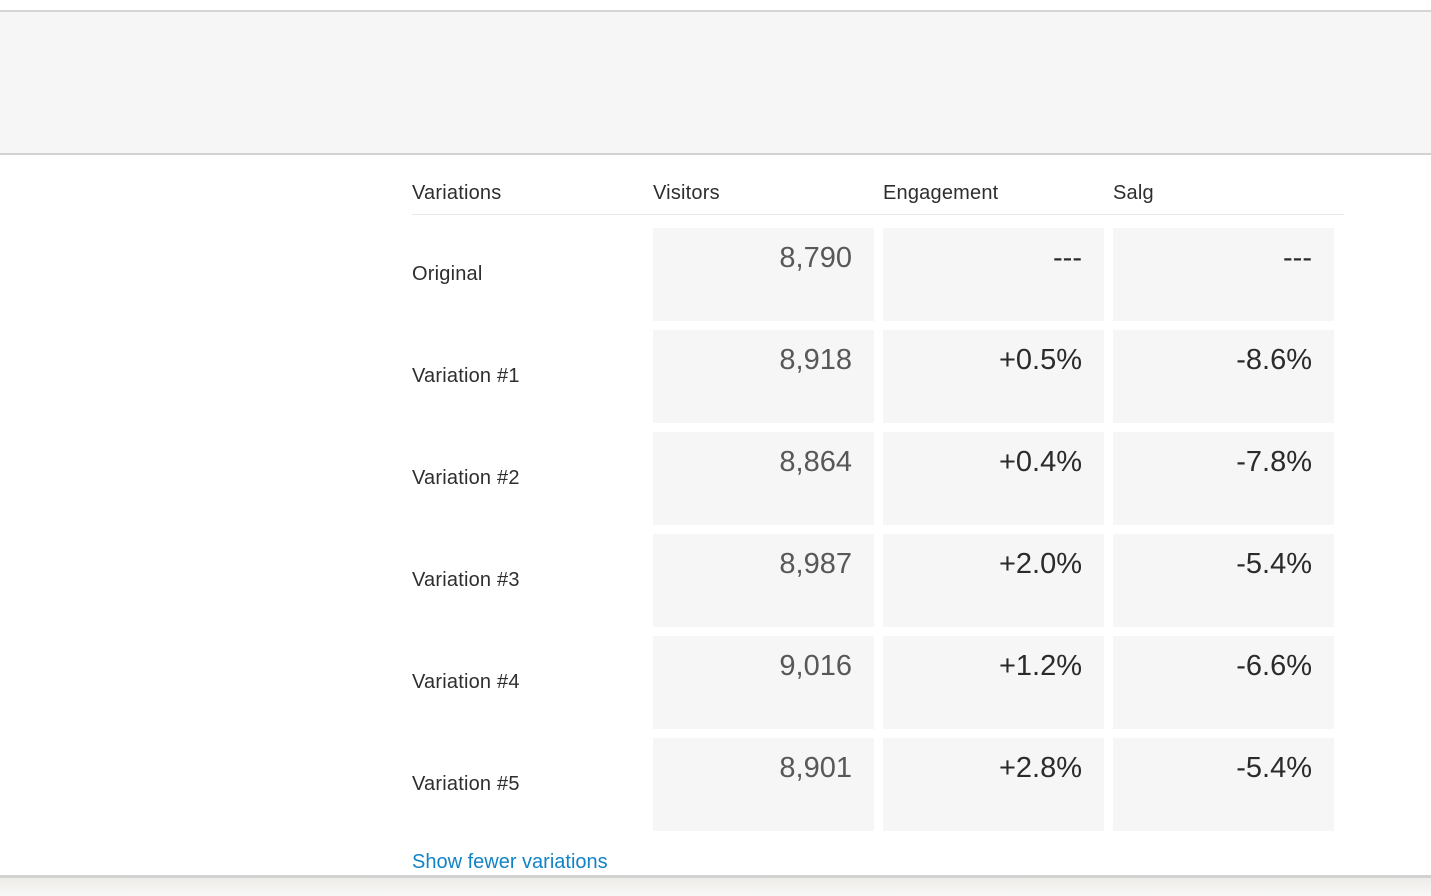 Image resolution: width=1431 pixels, height=896 pixels. What do you see at coordinates (763, 784) in the screenshot?
I see `visitors-value-cell: 8,901` at bounding box center [763, 784].